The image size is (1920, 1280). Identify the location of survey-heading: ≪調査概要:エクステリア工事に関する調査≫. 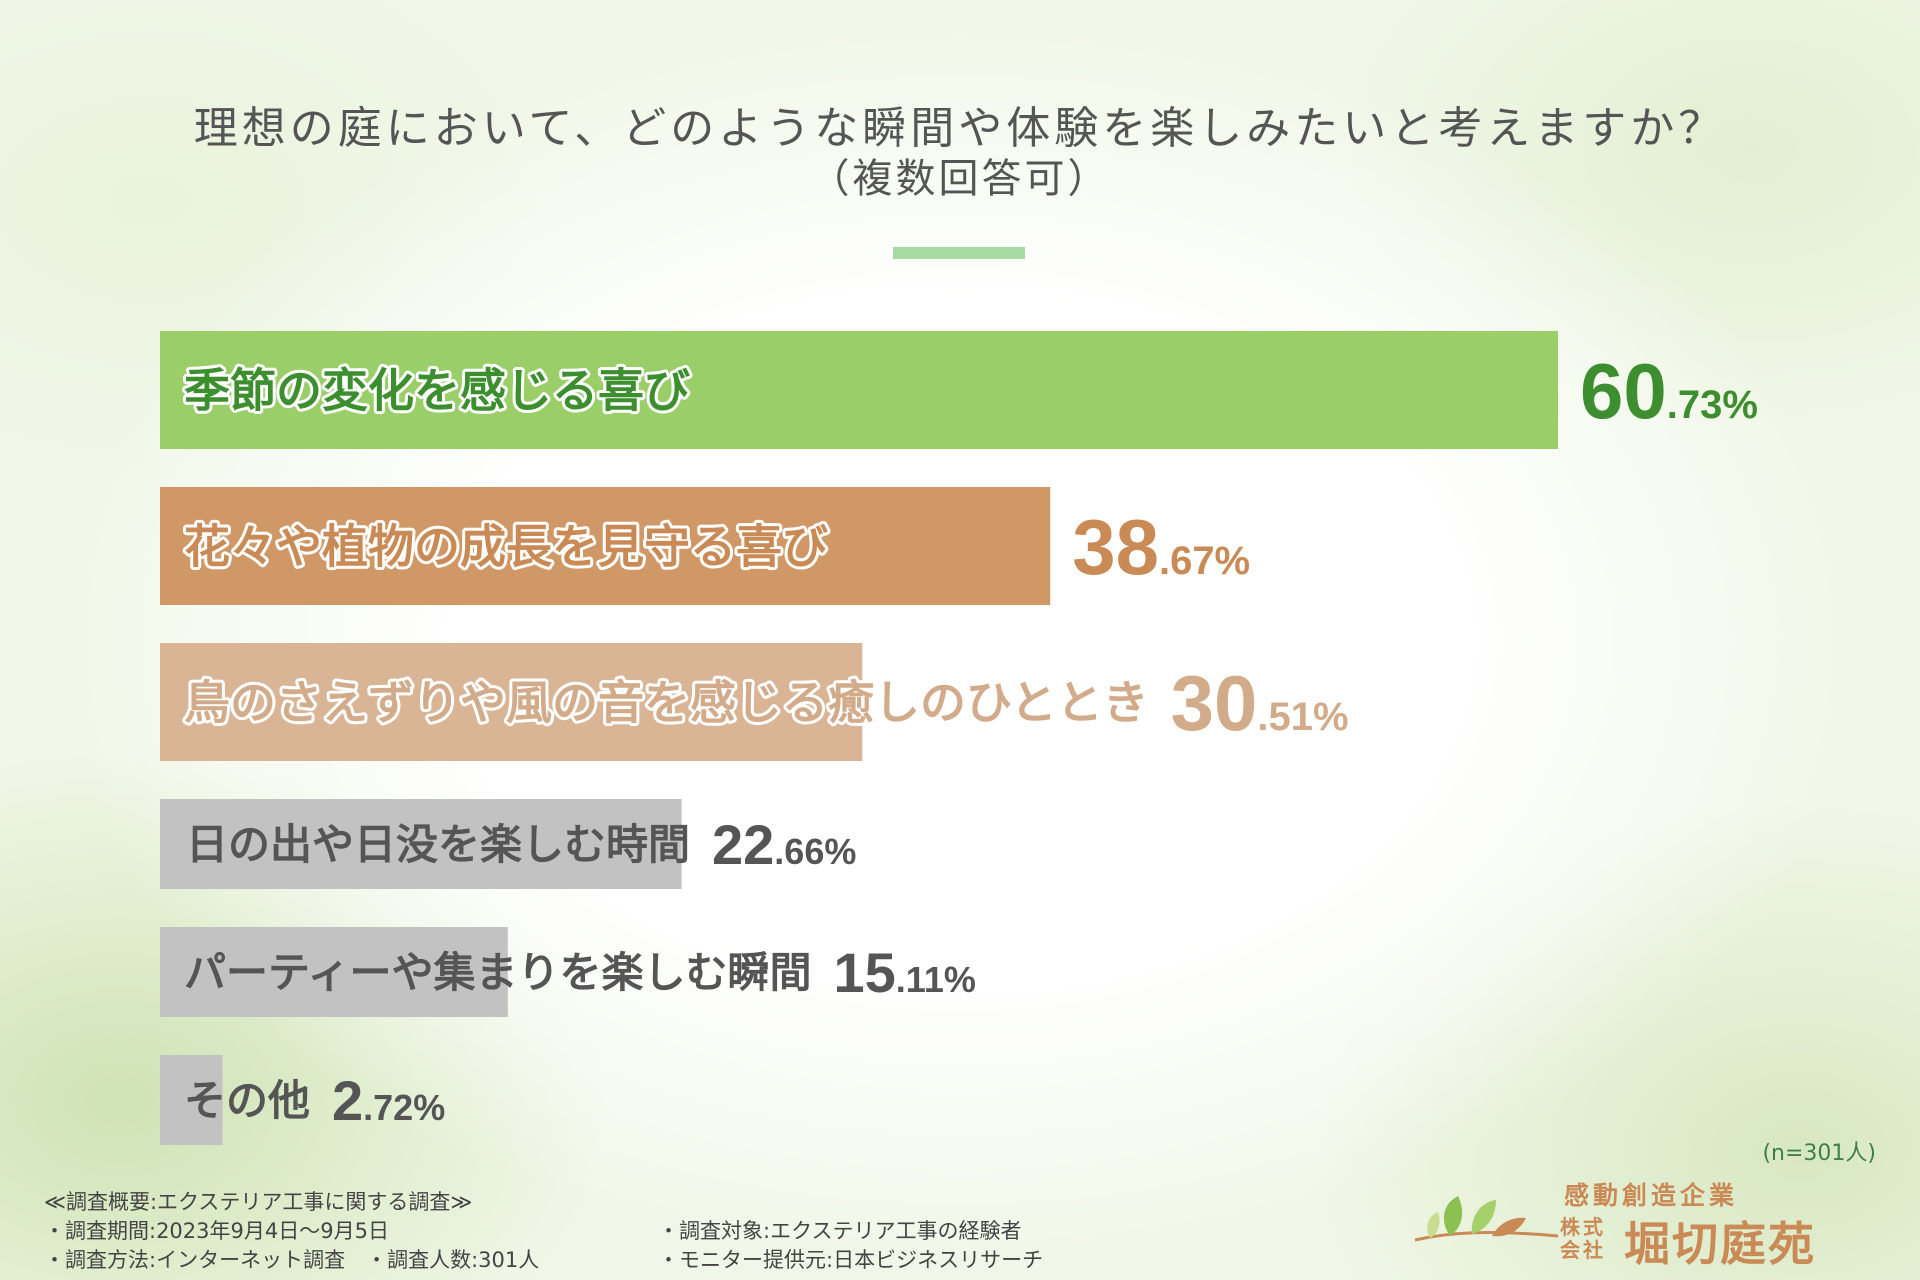
(258, 1202).